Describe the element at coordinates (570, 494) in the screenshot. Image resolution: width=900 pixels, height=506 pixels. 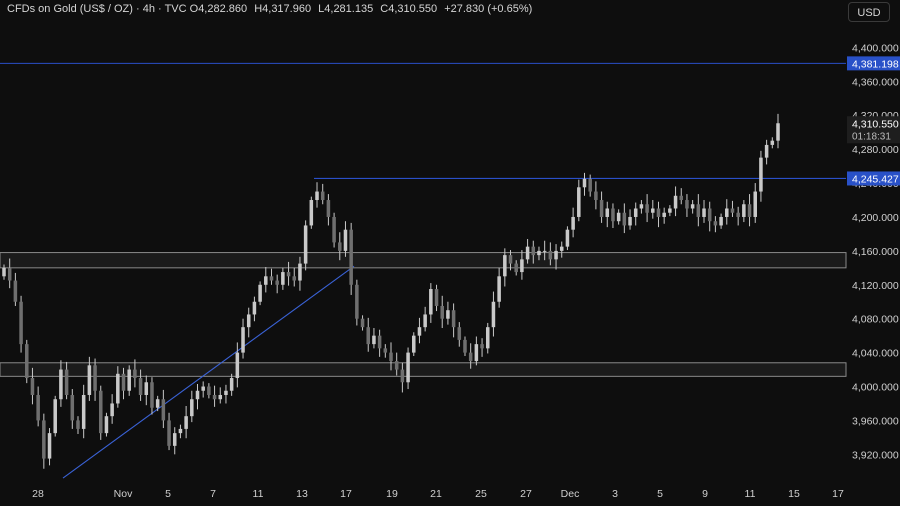
I see `x-tick-label: Dec` at that location.